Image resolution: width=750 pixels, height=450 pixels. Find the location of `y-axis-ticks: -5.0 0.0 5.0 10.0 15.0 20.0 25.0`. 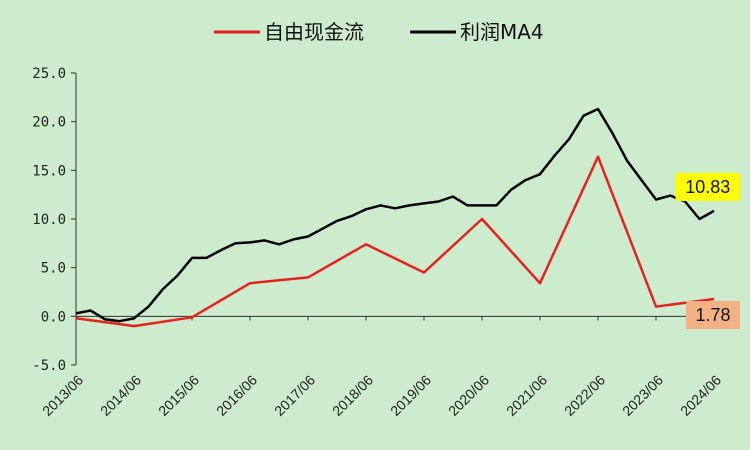

y-axis-ticks: -5.0 0.0 5.0 10.0 15.0 20.0 25.0 is located at coordinates (54, 220).